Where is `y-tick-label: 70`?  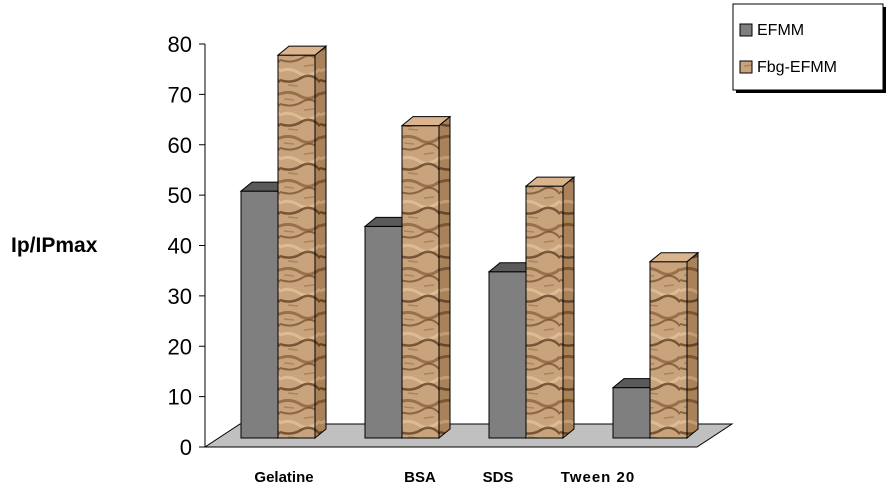 y-tick-label: 70 is located at coordinates (180, 94).